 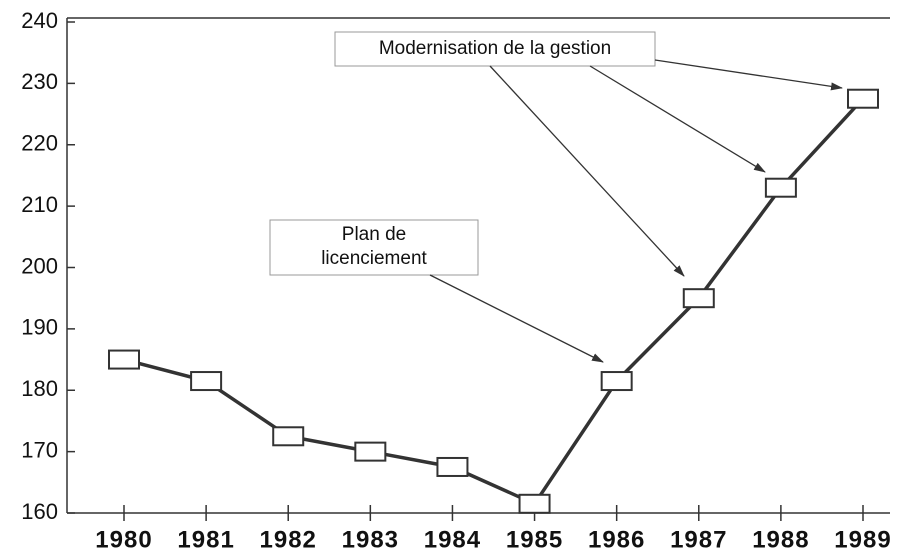 What do you see at coordinates (374, 234) in the screenshot?
I see `annotation: Plan de` at bounding box center [374, 234].